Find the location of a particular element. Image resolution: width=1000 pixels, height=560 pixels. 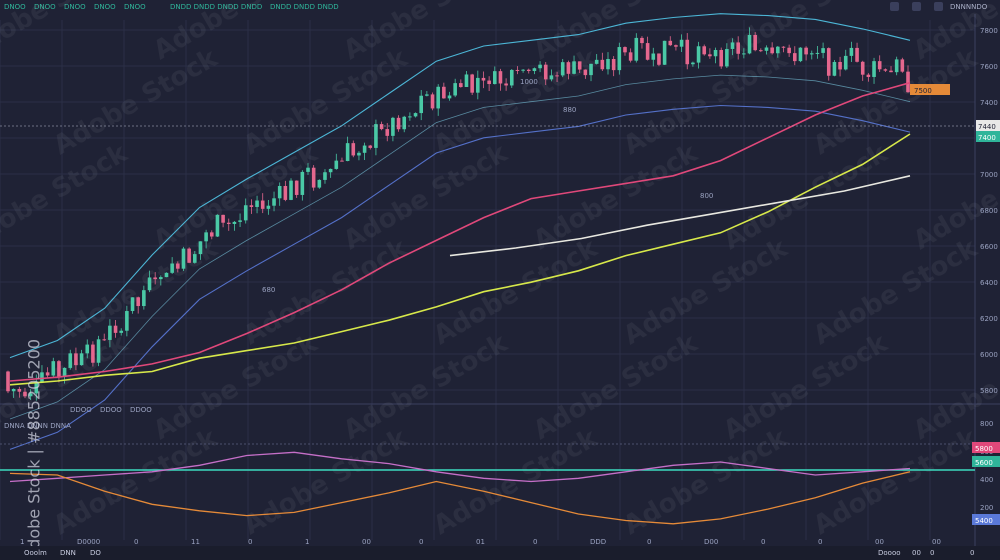

last-price-tag: 7440 is located at coordinates (987, 127).